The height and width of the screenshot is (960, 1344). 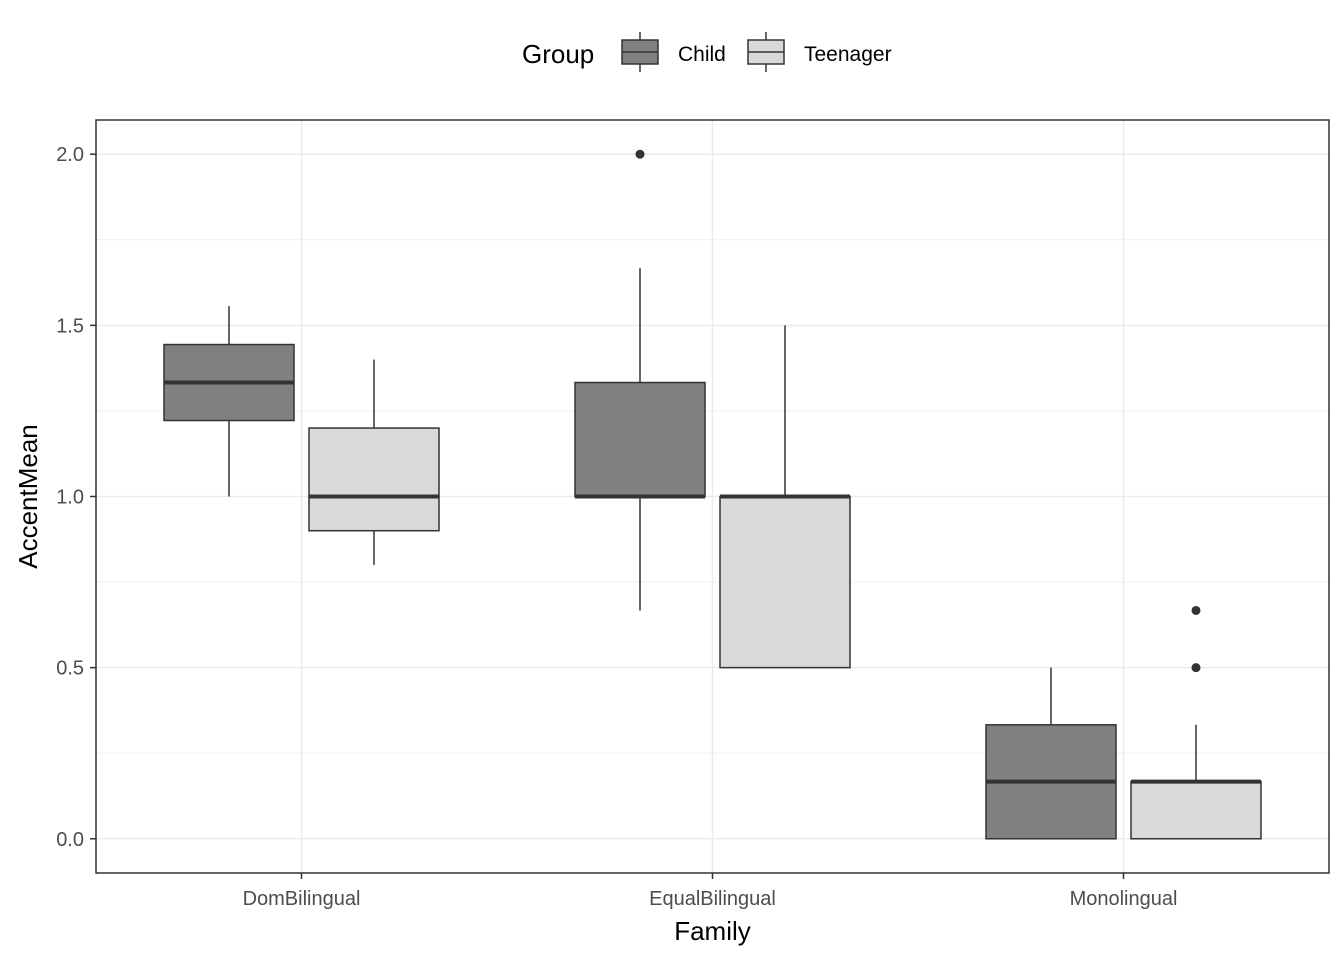 What do you see at coordinates (1124, 899) in the screenshot?
I see `x-tick-label: Monolingual` at bounding box center [1124, 899].